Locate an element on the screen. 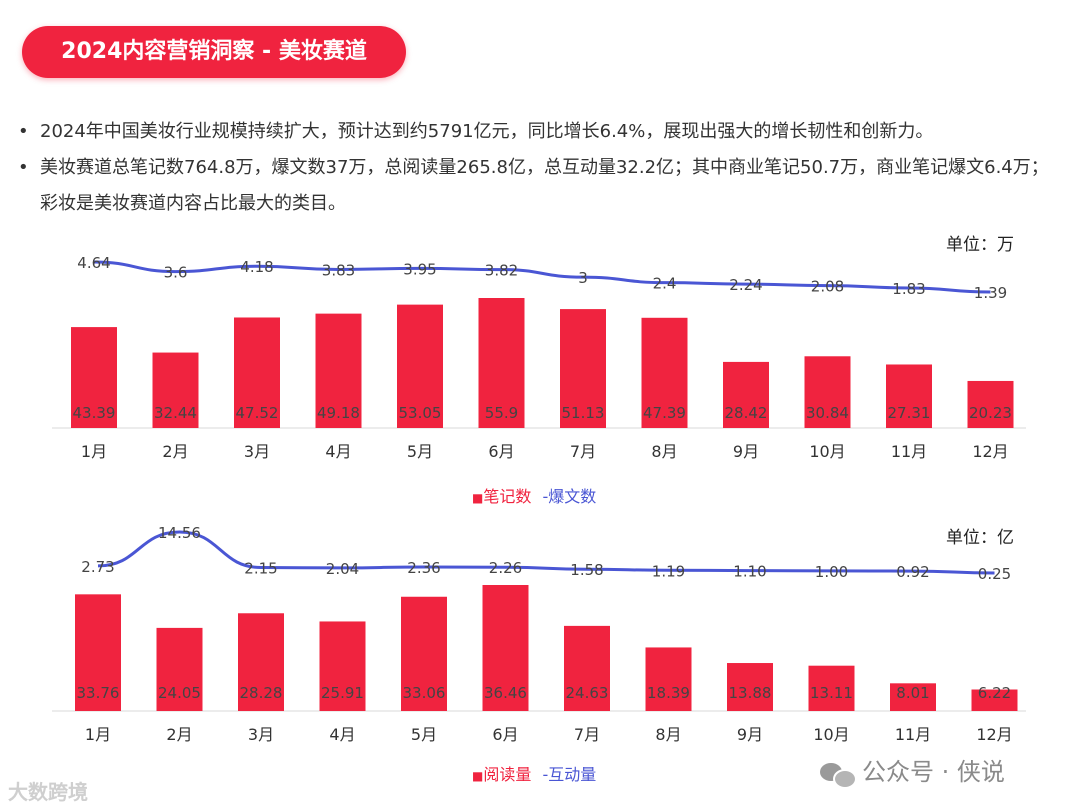 This screenshot has height=810, width=1080. notes-bar-label: 47.39 is located at coordinates (664, 413).